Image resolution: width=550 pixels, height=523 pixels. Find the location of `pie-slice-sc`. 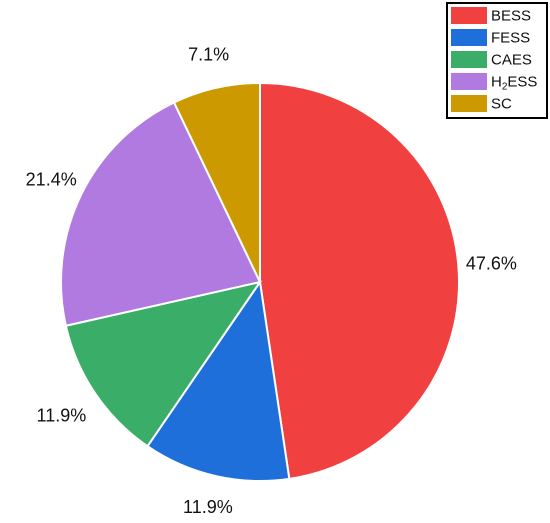

pie-slice-sc is located at coordinates (216, 182).